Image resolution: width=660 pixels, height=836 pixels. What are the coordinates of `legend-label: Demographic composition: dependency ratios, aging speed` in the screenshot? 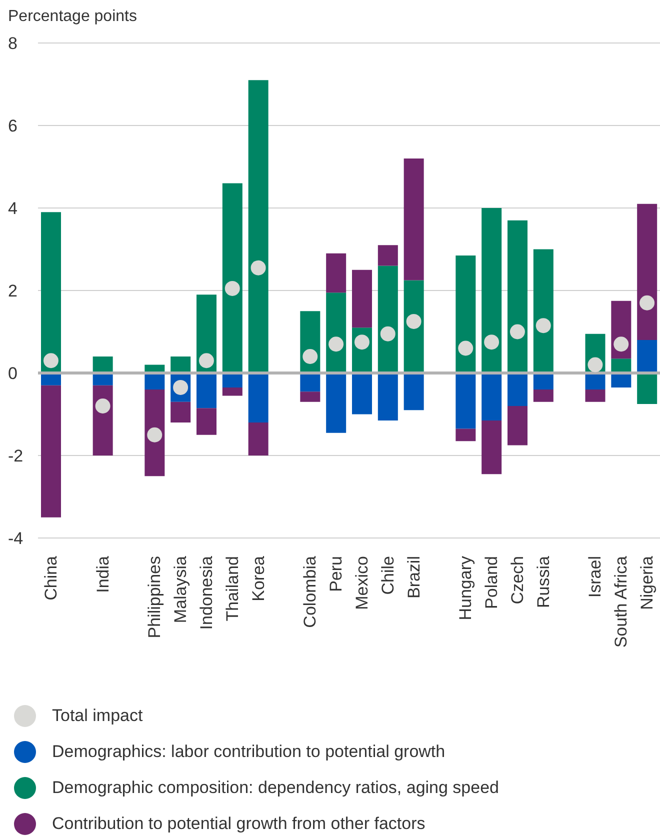 It's located at (275, 788).